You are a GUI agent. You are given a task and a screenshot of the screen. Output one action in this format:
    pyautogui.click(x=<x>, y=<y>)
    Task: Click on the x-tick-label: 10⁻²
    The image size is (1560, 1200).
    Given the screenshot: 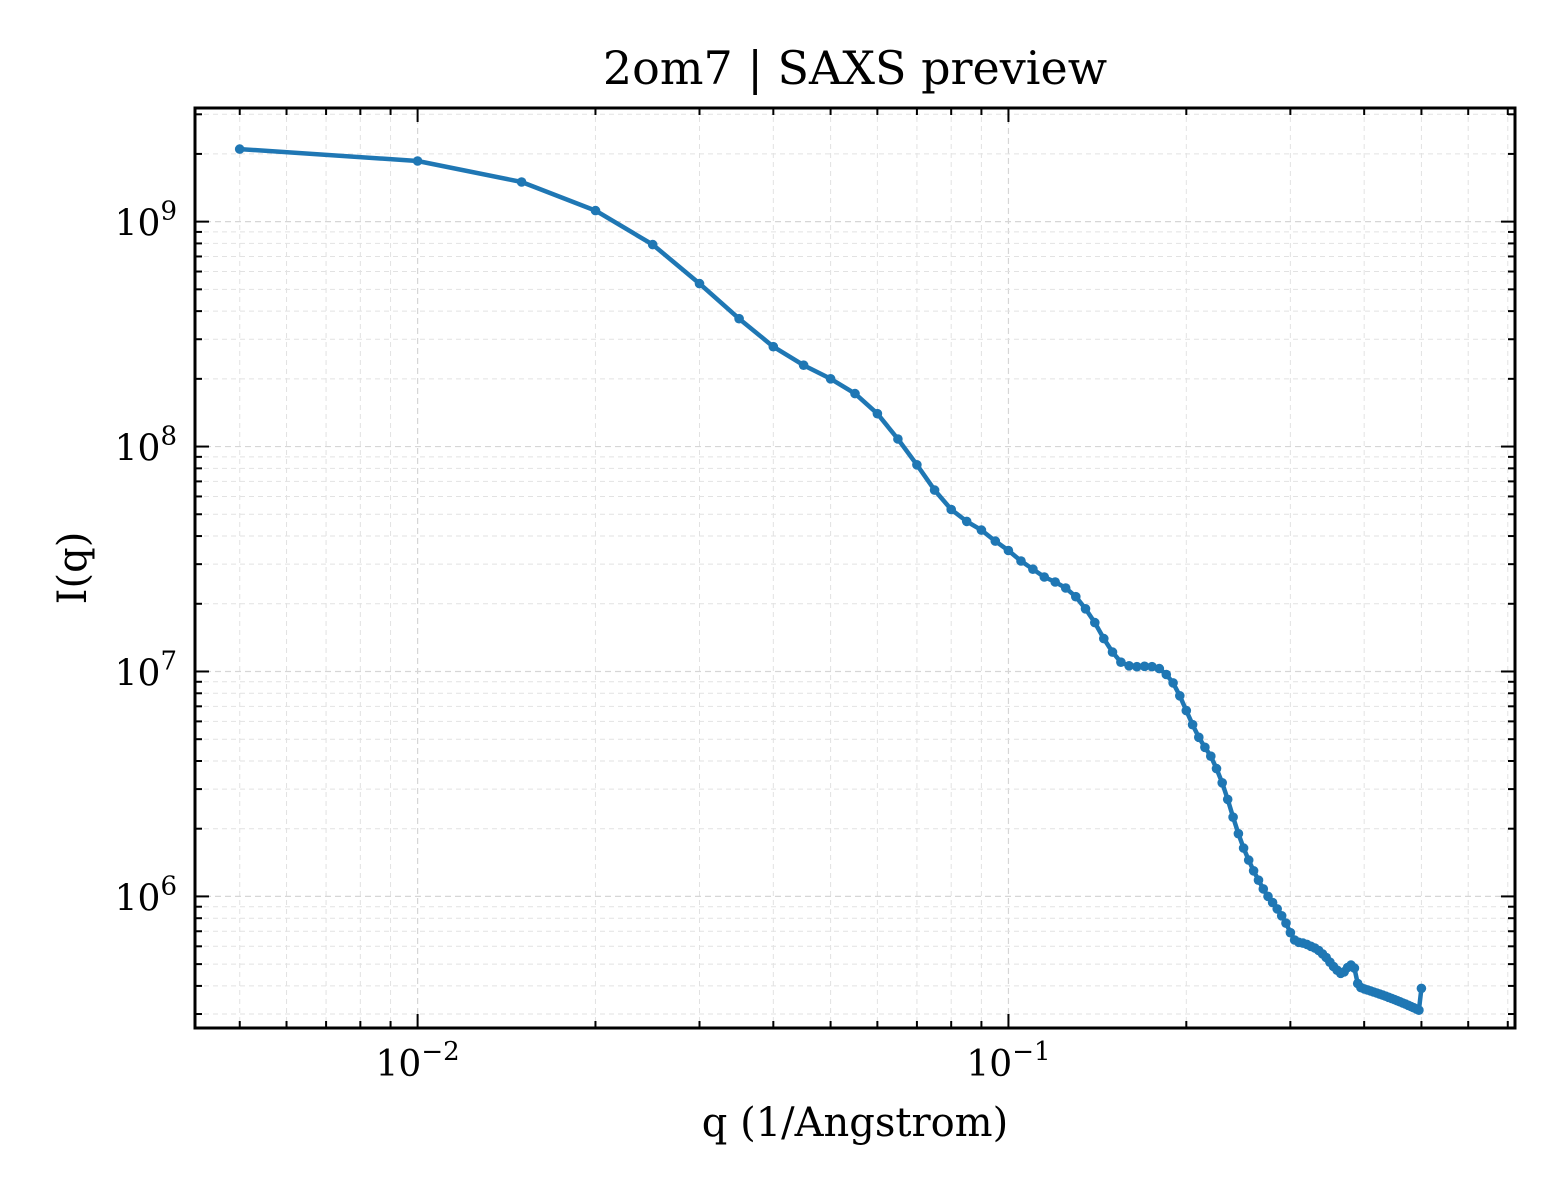 What is the action you would take?
    pyautogui.click(x=418, y=1061)
    